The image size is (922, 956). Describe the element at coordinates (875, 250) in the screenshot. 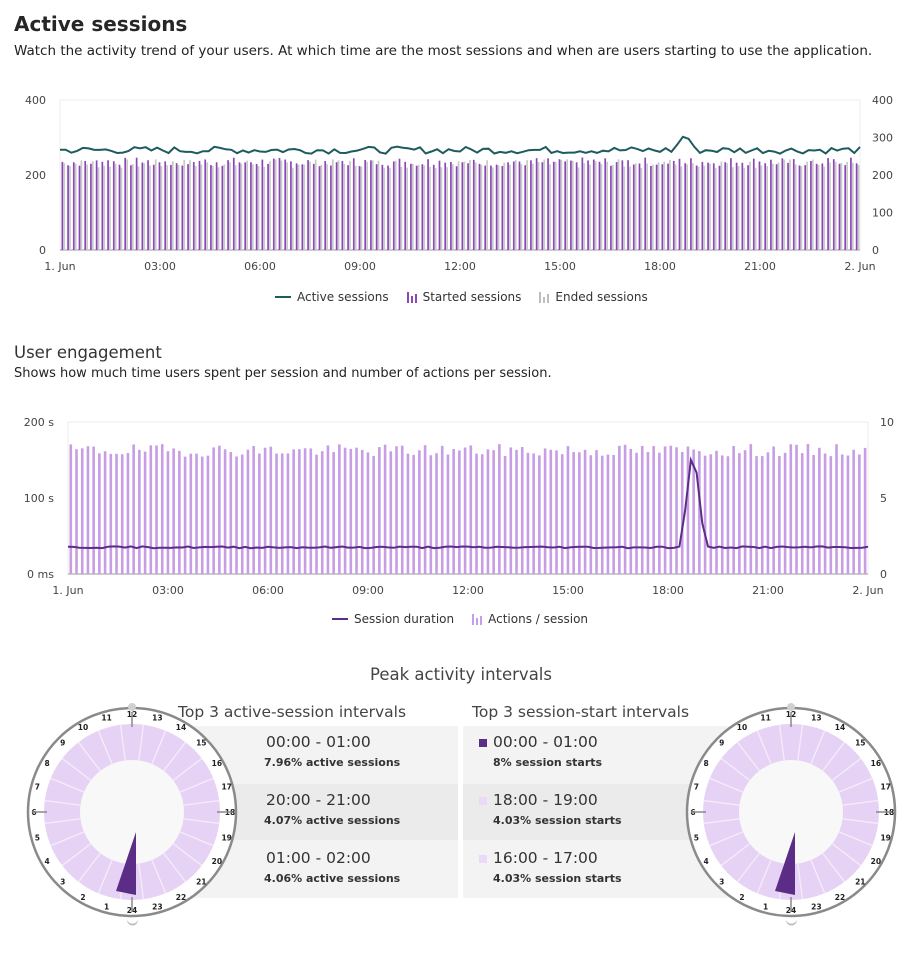

I see `y-right-tick-label: 0` at that location.